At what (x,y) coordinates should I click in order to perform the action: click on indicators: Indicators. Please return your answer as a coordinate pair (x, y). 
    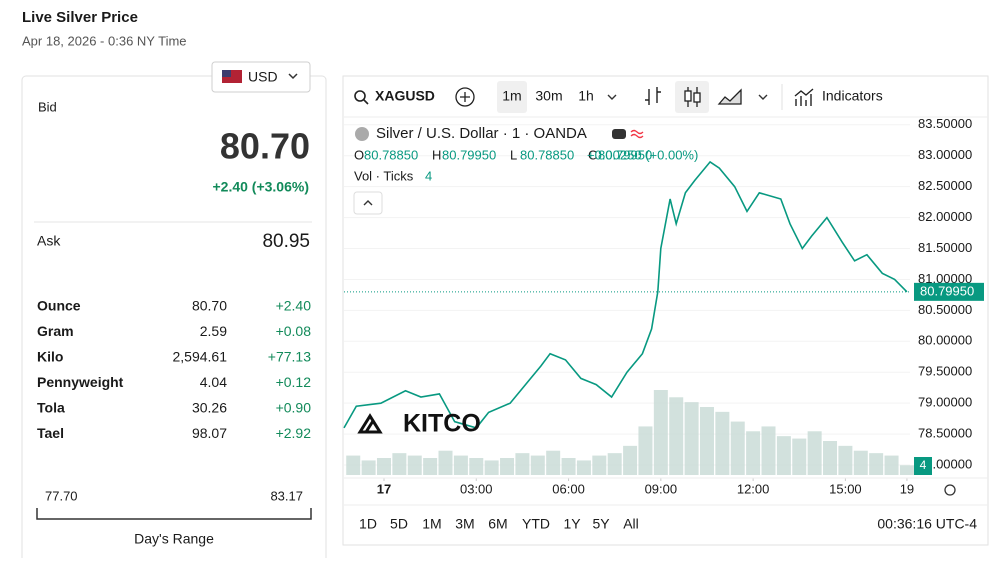
    Looking at the image, I should click on (852, 96).